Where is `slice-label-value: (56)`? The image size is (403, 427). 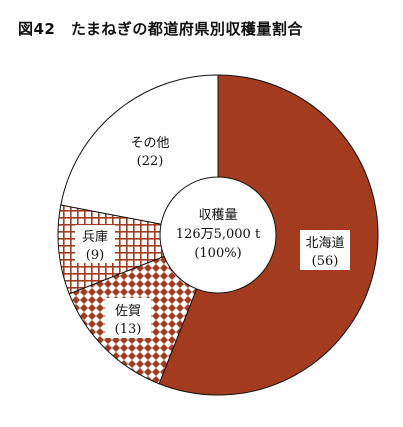
slice-label-value: (56) is located at coordinates (325, 261).